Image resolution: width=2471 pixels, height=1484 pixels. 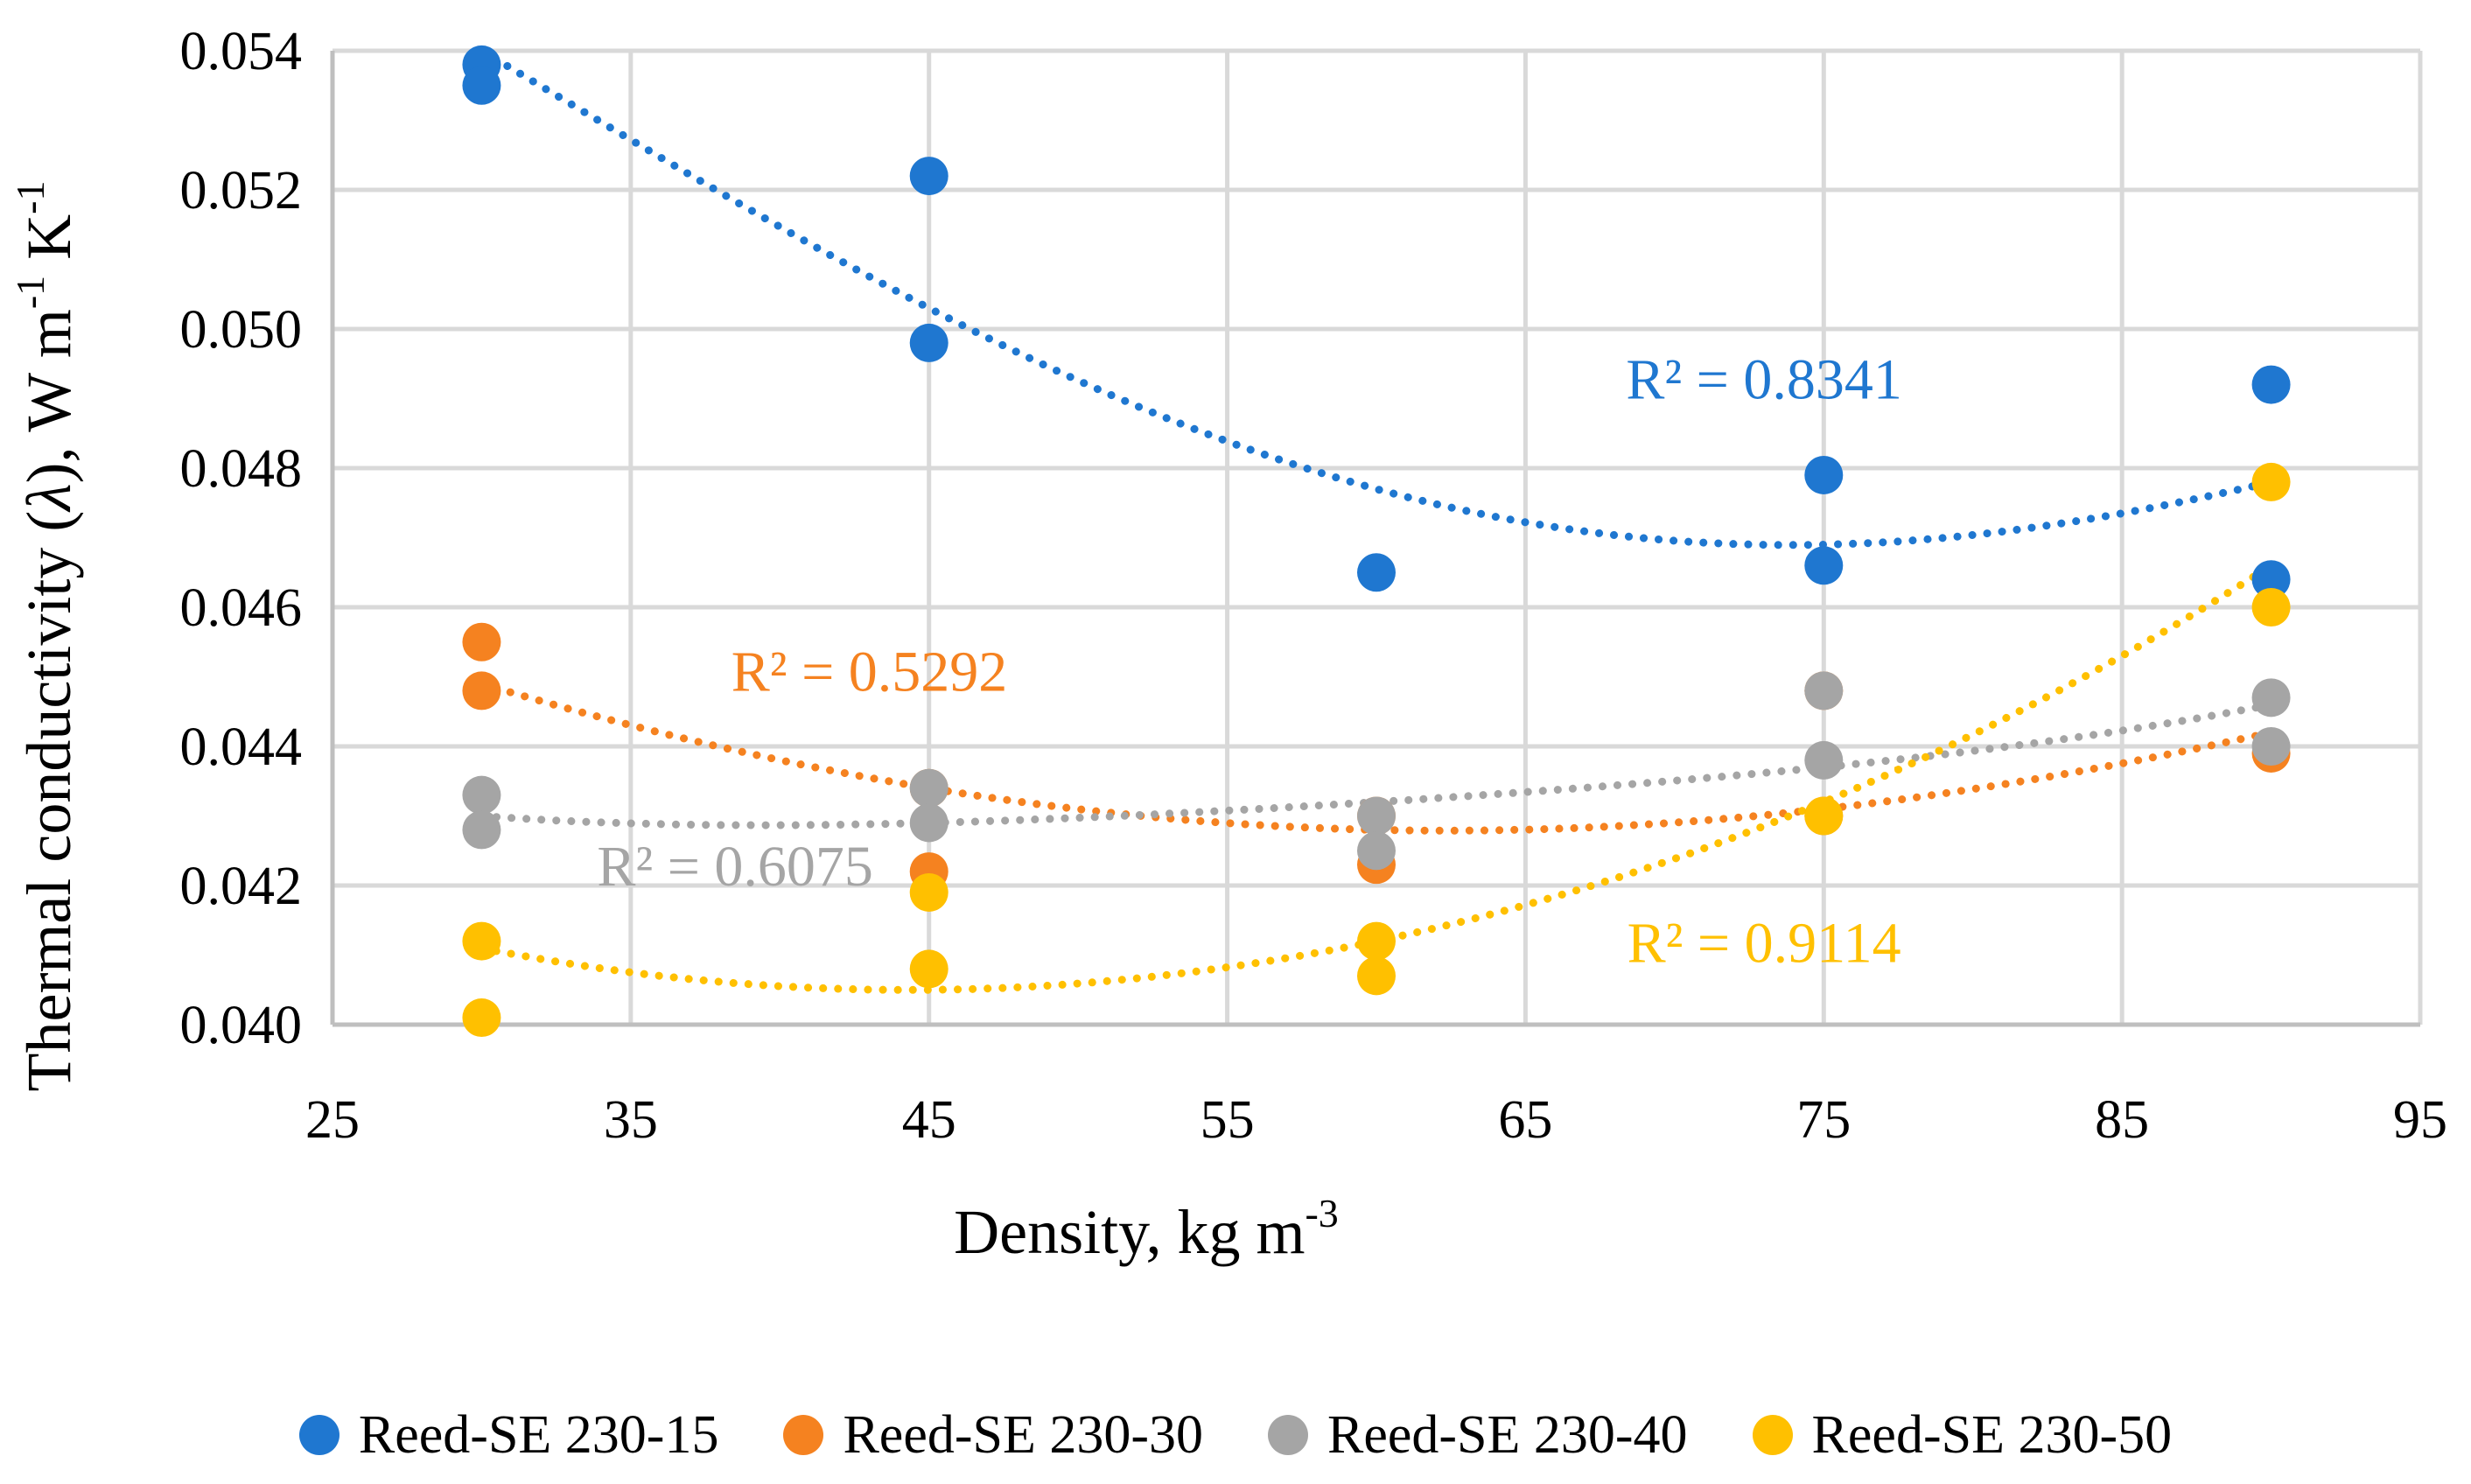 What do you see at coordinates (241, 1025) in the screenshot?
I see `y-tick-label: 0.040` at bounding box center [241, 1025].